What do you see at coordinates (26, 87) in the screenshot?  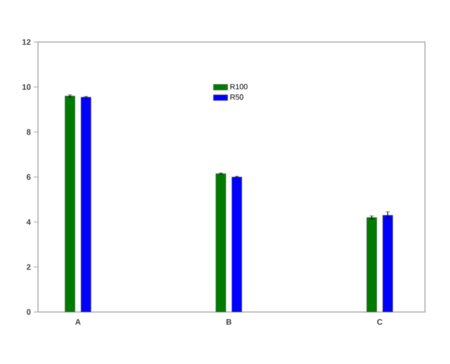 I see `y-tick-label: 10` at bounding box center [26, 87].